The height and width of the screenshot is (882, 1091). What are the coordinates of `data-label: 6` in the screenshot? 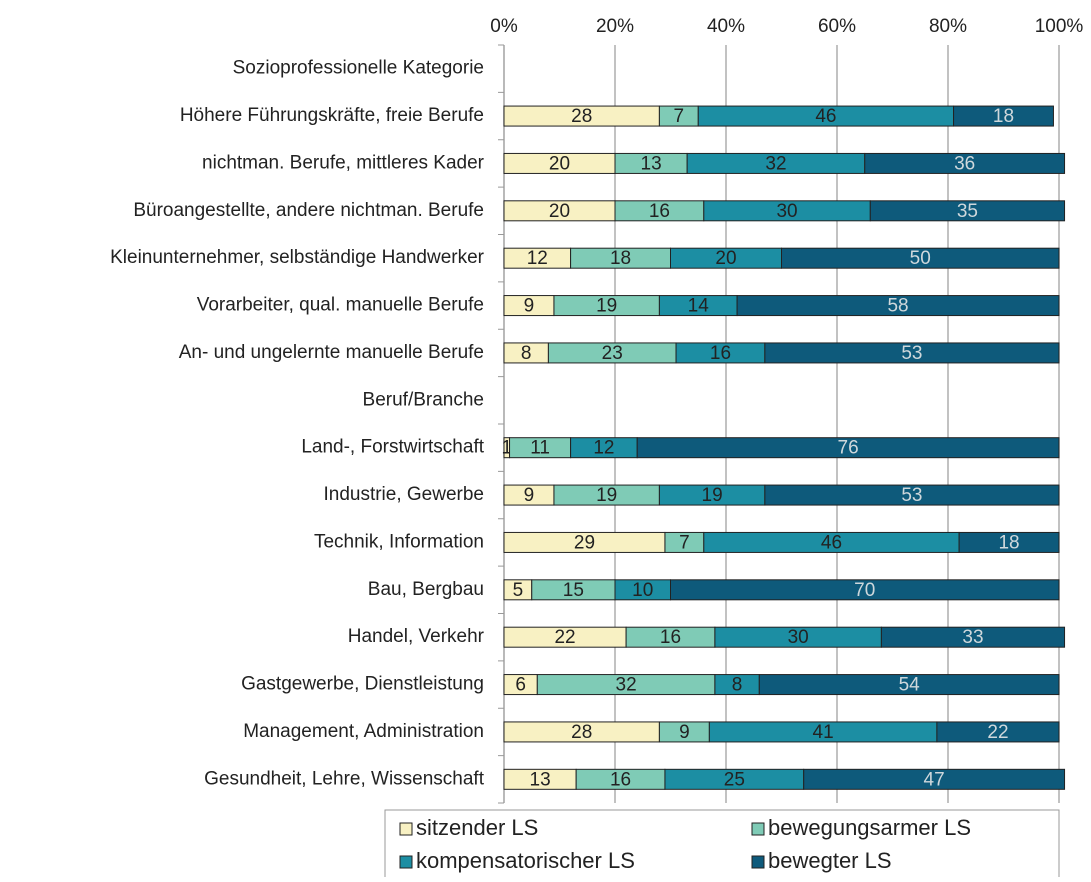 It's located at (520, 685).